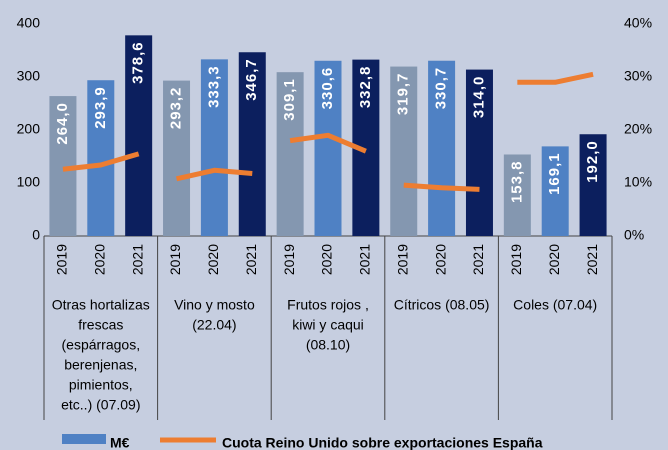 The height and width of the screenshot is (450, 668). What do you see at coordinates (120, 442) in the screenshot?
I see `legend-label: M€` at bounding box center [120, 442].